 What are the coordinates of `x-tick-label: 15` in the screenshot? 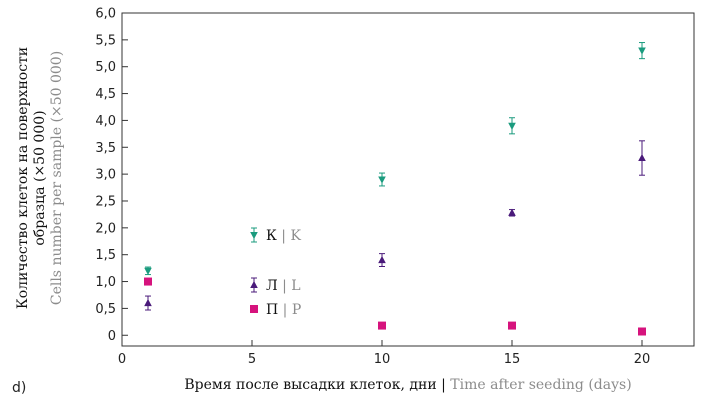 It's located at (512, 359).